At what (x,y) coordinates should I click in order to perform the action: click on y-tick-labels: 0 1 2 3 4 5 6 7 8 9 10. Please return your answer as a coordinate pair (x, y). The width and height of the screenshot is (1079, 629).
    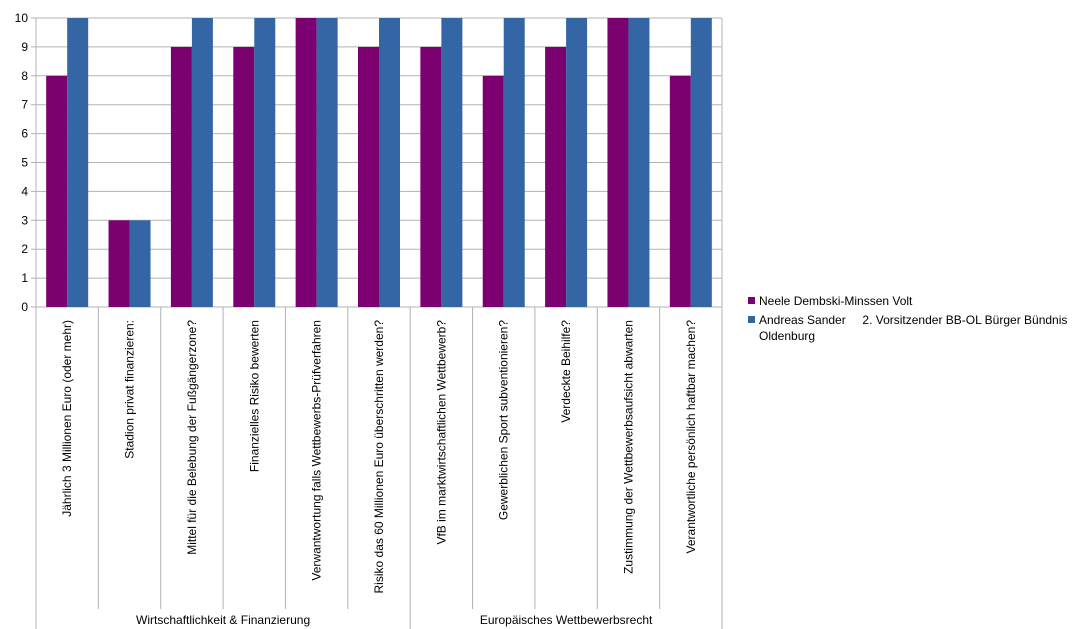
    Looking at the image, I should click on (22, 162).